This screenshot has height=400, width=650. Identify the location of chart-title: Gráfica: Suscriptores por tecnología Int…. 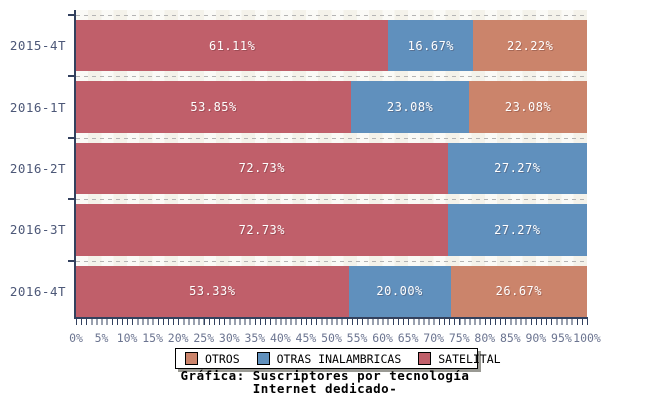
(325, 382).